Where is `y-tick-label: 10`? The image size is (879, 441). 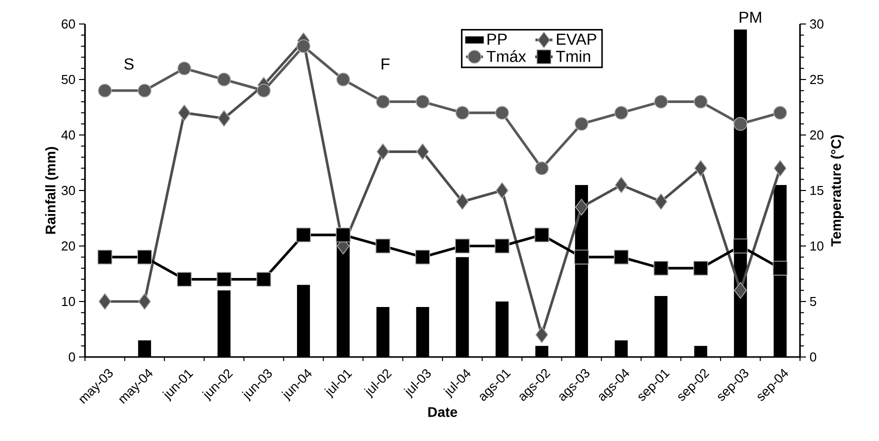
y-tick-label: 10 is located at coordinates (68, 301).